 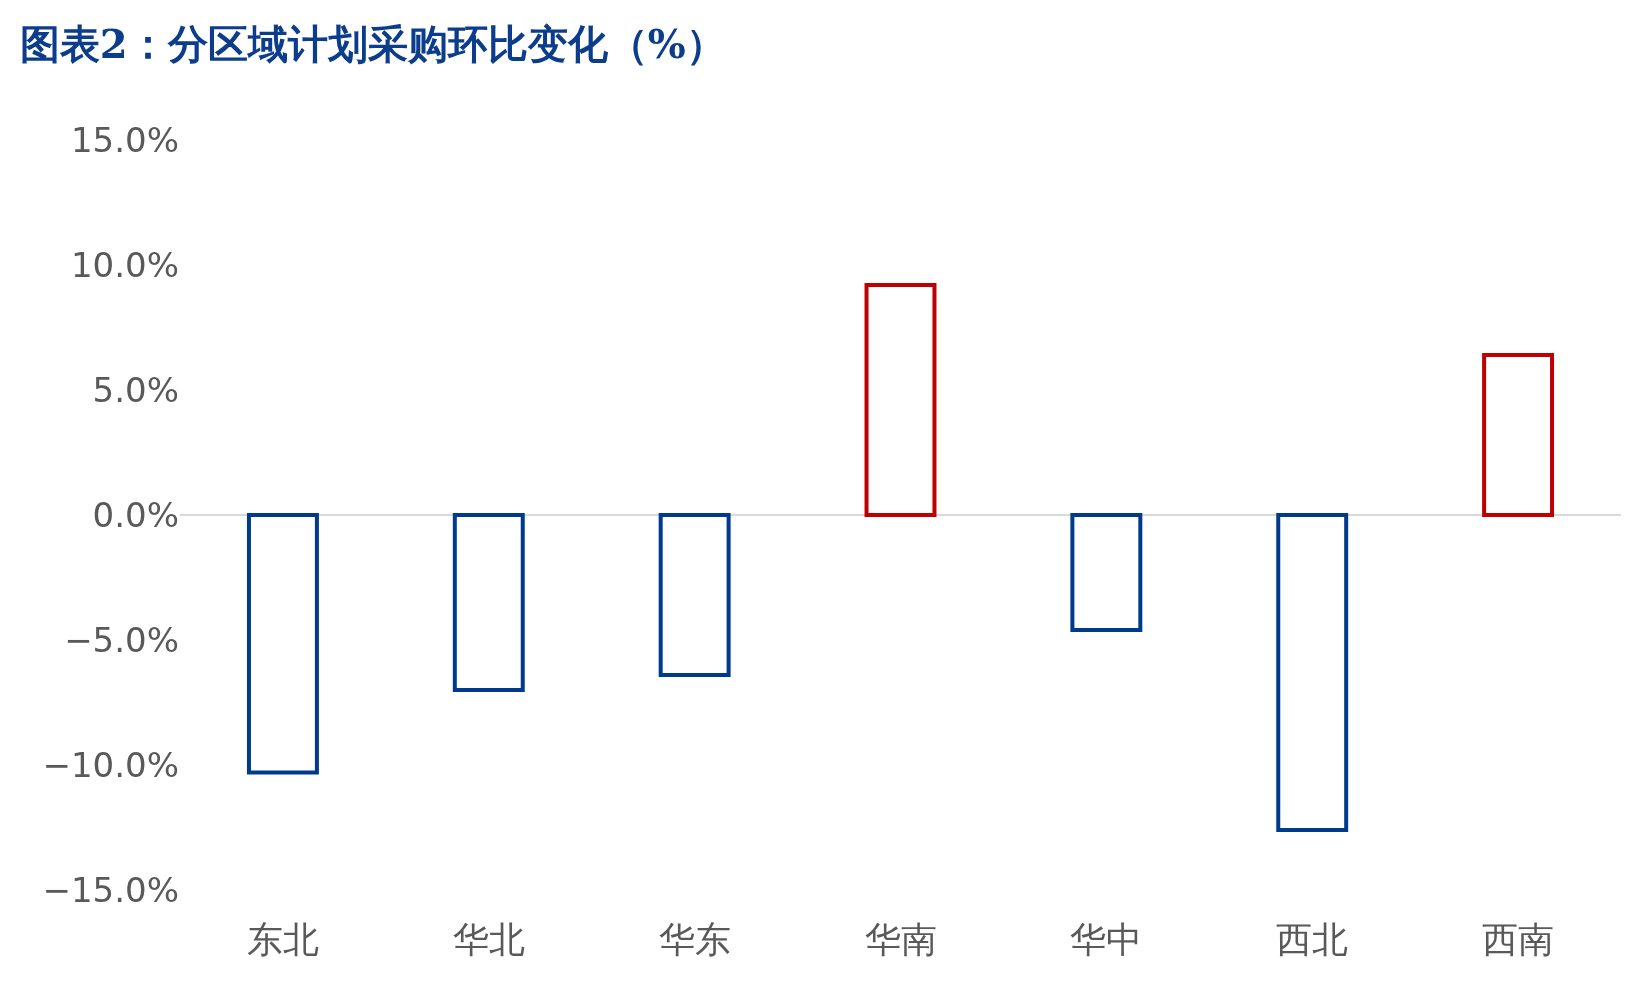 What do you see at coordinates (372, 43) in the screenshot?
I see `chart-title: 图表2：分区域计划采购环比变化（%）` at bounding box center [372, 43].